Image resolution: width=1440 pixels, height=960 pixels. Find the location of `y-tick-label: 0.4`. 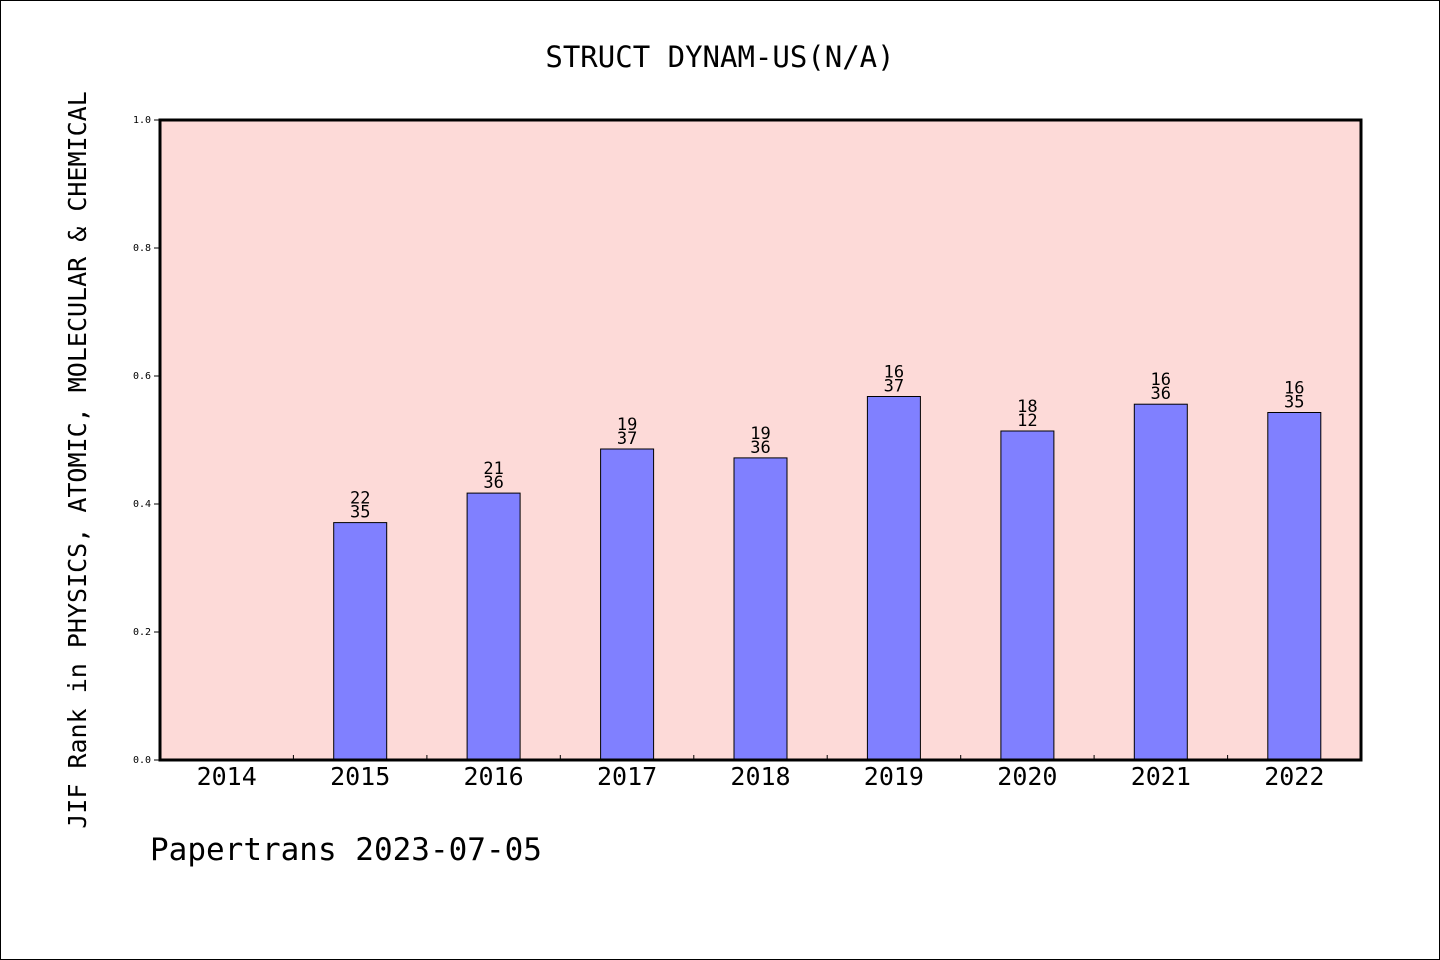

y-tick-label: 0.4 is located at coordinates (142, 504).